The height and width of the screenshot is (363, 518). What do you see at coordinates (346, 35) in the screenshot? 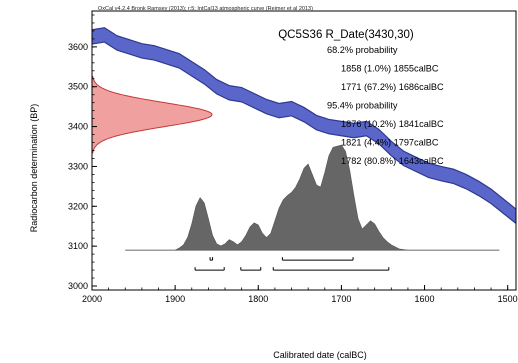
I see `chart-title: QC5S36 R_Date(3430,30)` at bounding box center [346, 35].